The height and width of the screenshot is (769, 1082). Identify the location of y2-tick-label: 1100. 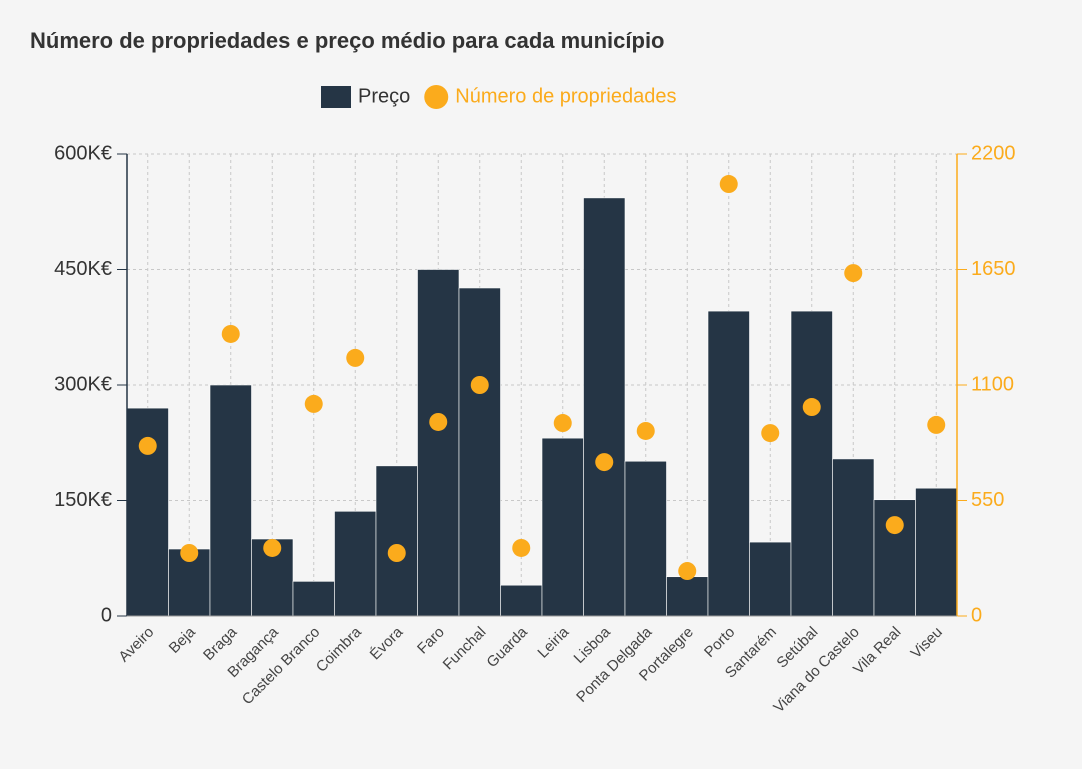
(992, 384).